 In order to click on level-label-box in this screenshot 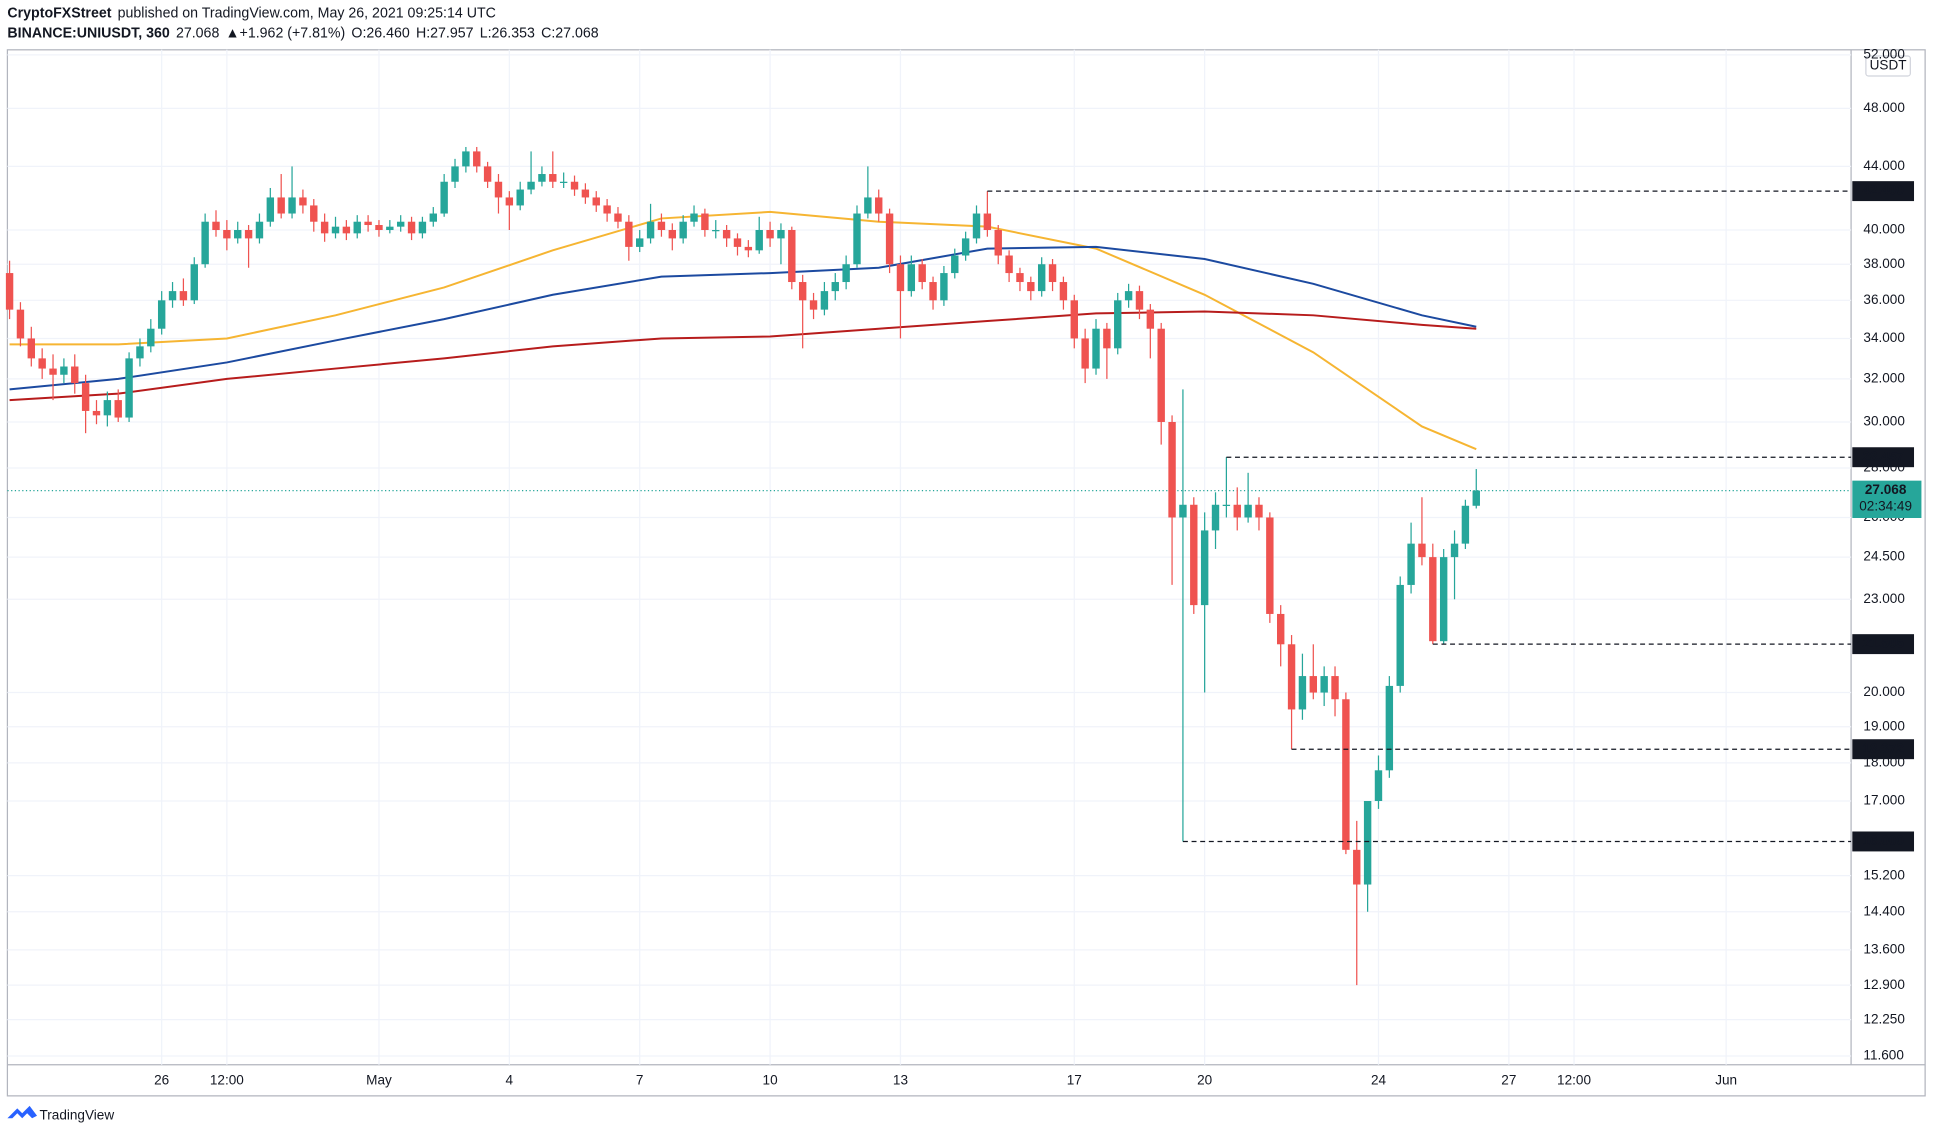, I will do `click(1883, 644)`.